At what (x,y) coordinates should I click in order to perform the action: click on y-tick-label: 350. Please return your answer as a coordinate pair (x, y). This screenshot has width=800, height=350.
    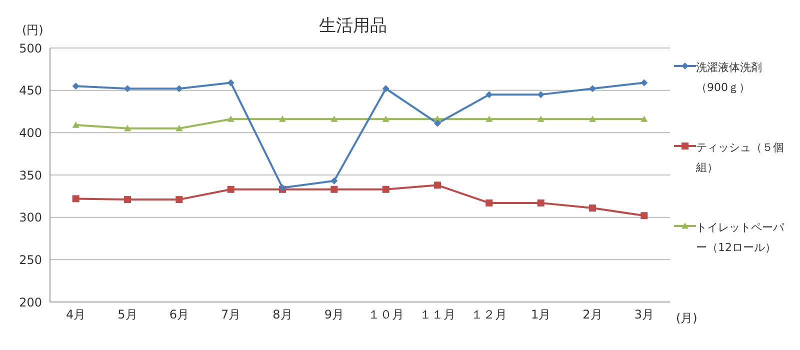
    Looking at the image, I should click on (30, 175).